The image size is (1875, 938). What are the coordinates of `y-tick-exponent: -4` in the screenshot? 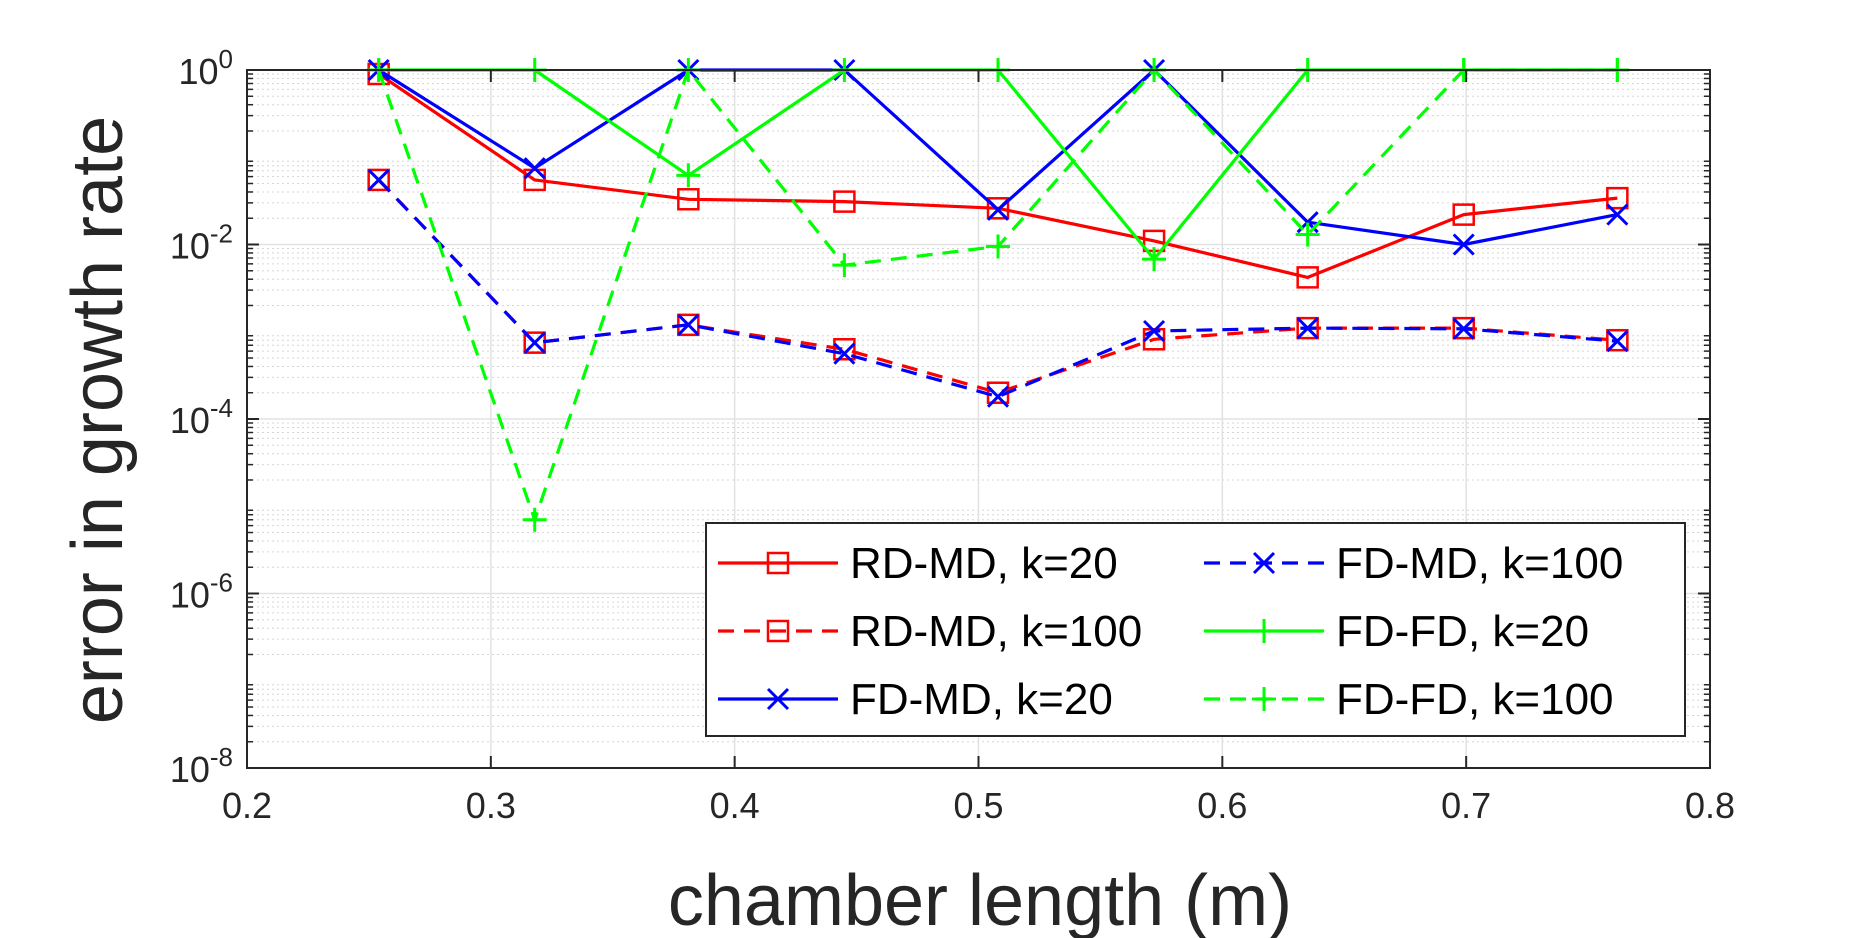 It's located at (221, 408).